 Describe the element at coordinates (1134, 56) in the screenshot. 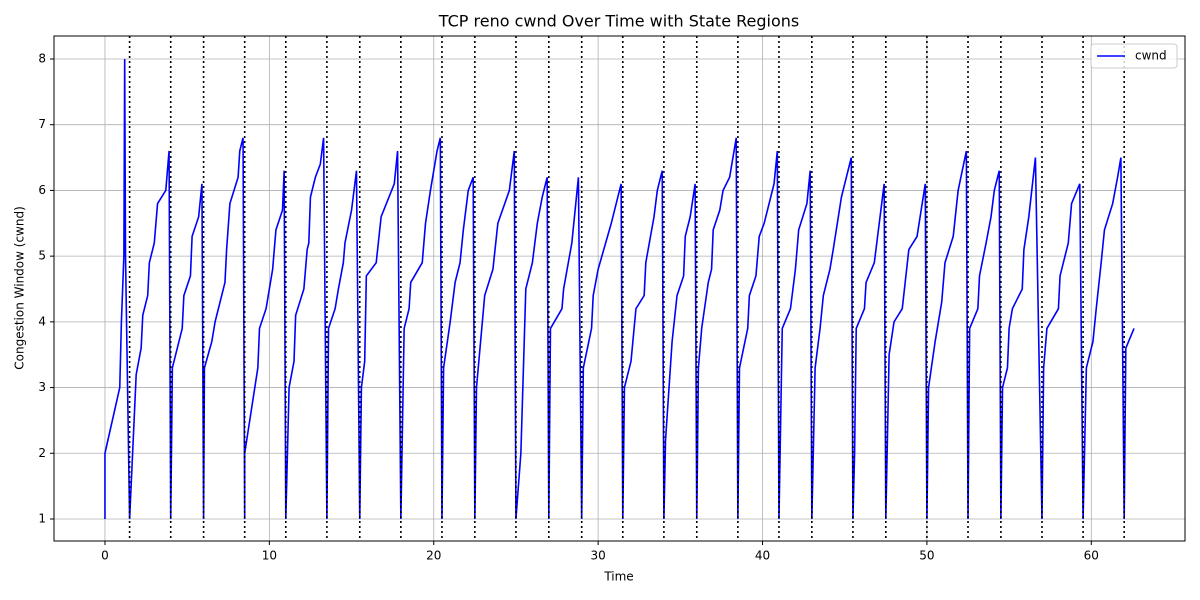

I see `legend-box` at that location.